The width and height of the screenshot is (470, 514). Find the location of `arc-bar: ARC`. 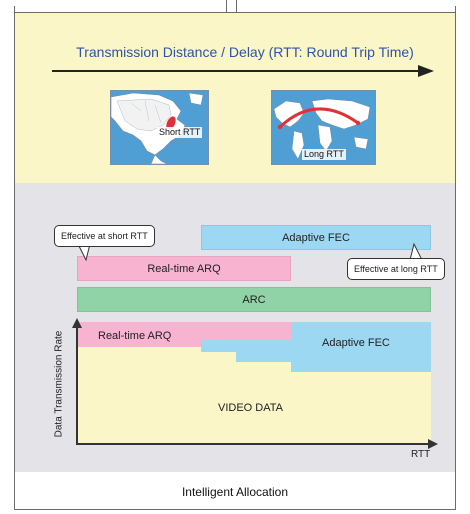

arc-bar: ARC is located at coordinates (254, 299).